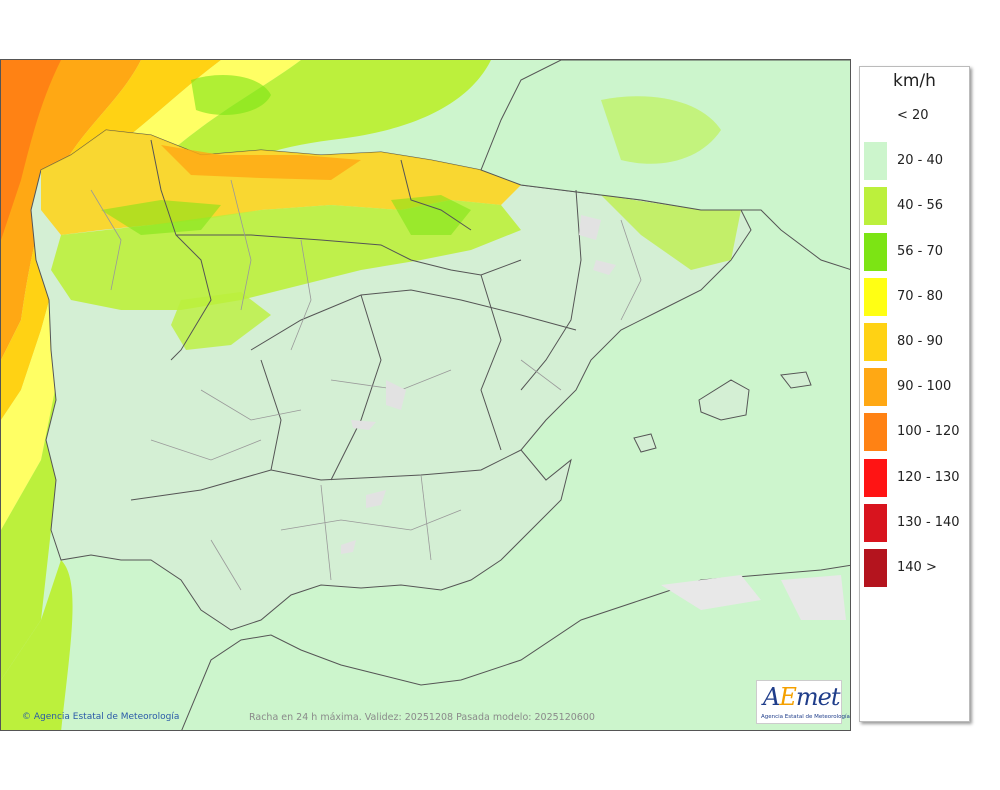 The width and height of the screenshot is (1000, 790). Describe the element at coordinates (221, 321) in the screenshot. I see `west-central-gusts` at that location.